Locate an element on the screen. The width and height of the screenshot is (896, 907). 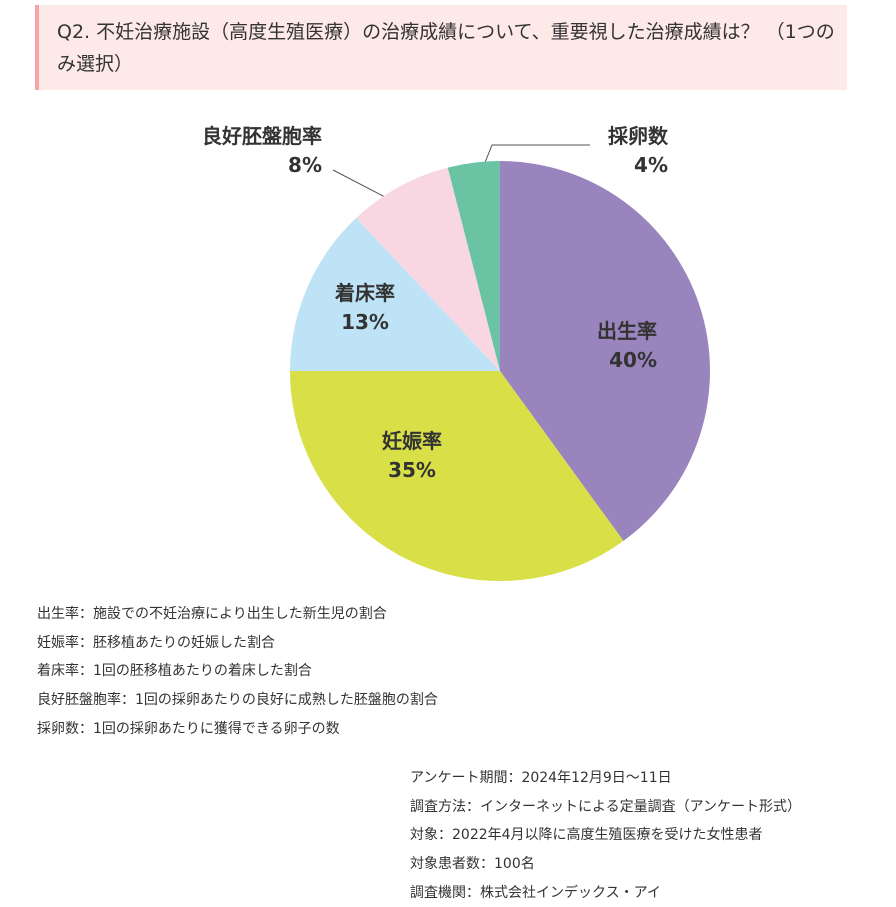
survey-line: 対象：2022年4月以降に高度生殖医療を受けた女性患者 is located at coordinates (586, 835).